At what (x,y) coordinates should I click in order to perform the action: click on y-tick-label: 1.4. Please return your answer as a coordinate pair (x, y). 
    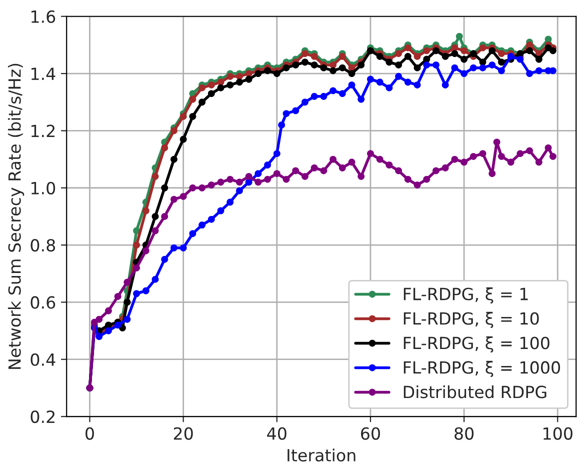
    Looking at the image, I should click on (43, 74).